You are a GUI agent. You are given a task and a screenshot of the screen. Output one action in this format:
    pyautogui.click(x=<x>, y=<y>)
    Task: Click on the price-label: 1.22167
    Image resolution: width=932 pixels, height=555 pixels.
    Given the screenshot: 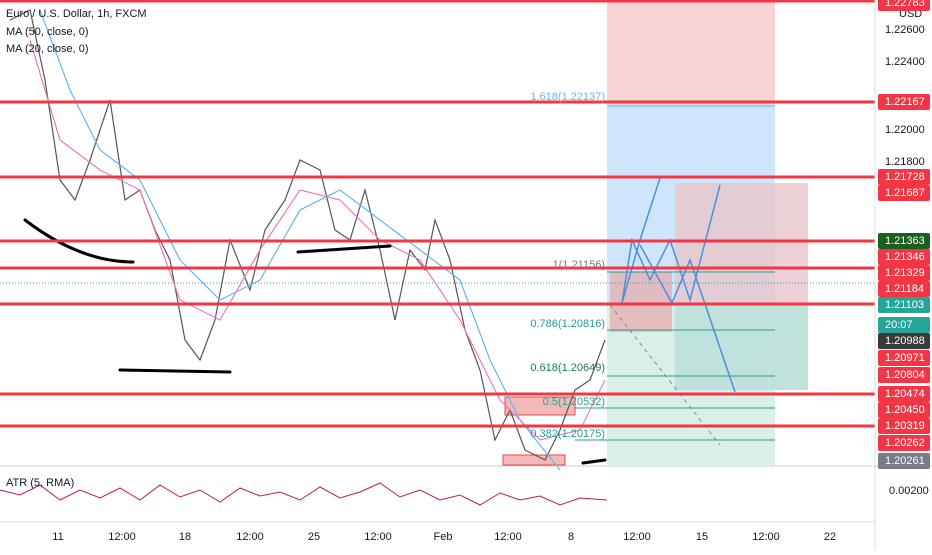 What is the action you would take?
    pyautogui.click(x=905, y=102)
    